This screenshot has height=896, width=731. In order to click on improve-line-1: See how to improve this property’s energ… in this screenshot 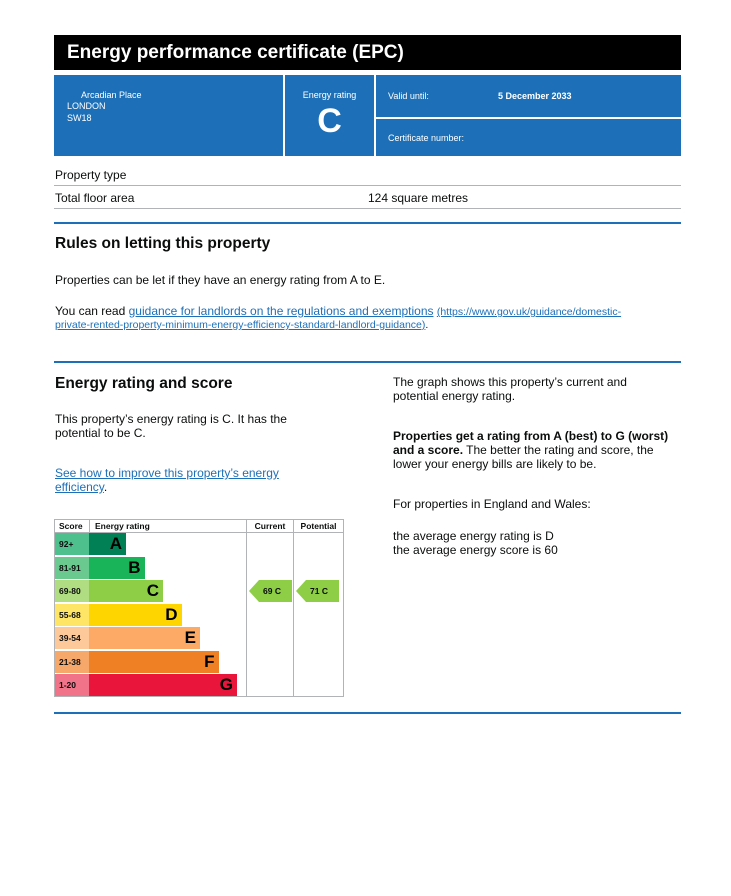, I will do `click(167, 473)`.